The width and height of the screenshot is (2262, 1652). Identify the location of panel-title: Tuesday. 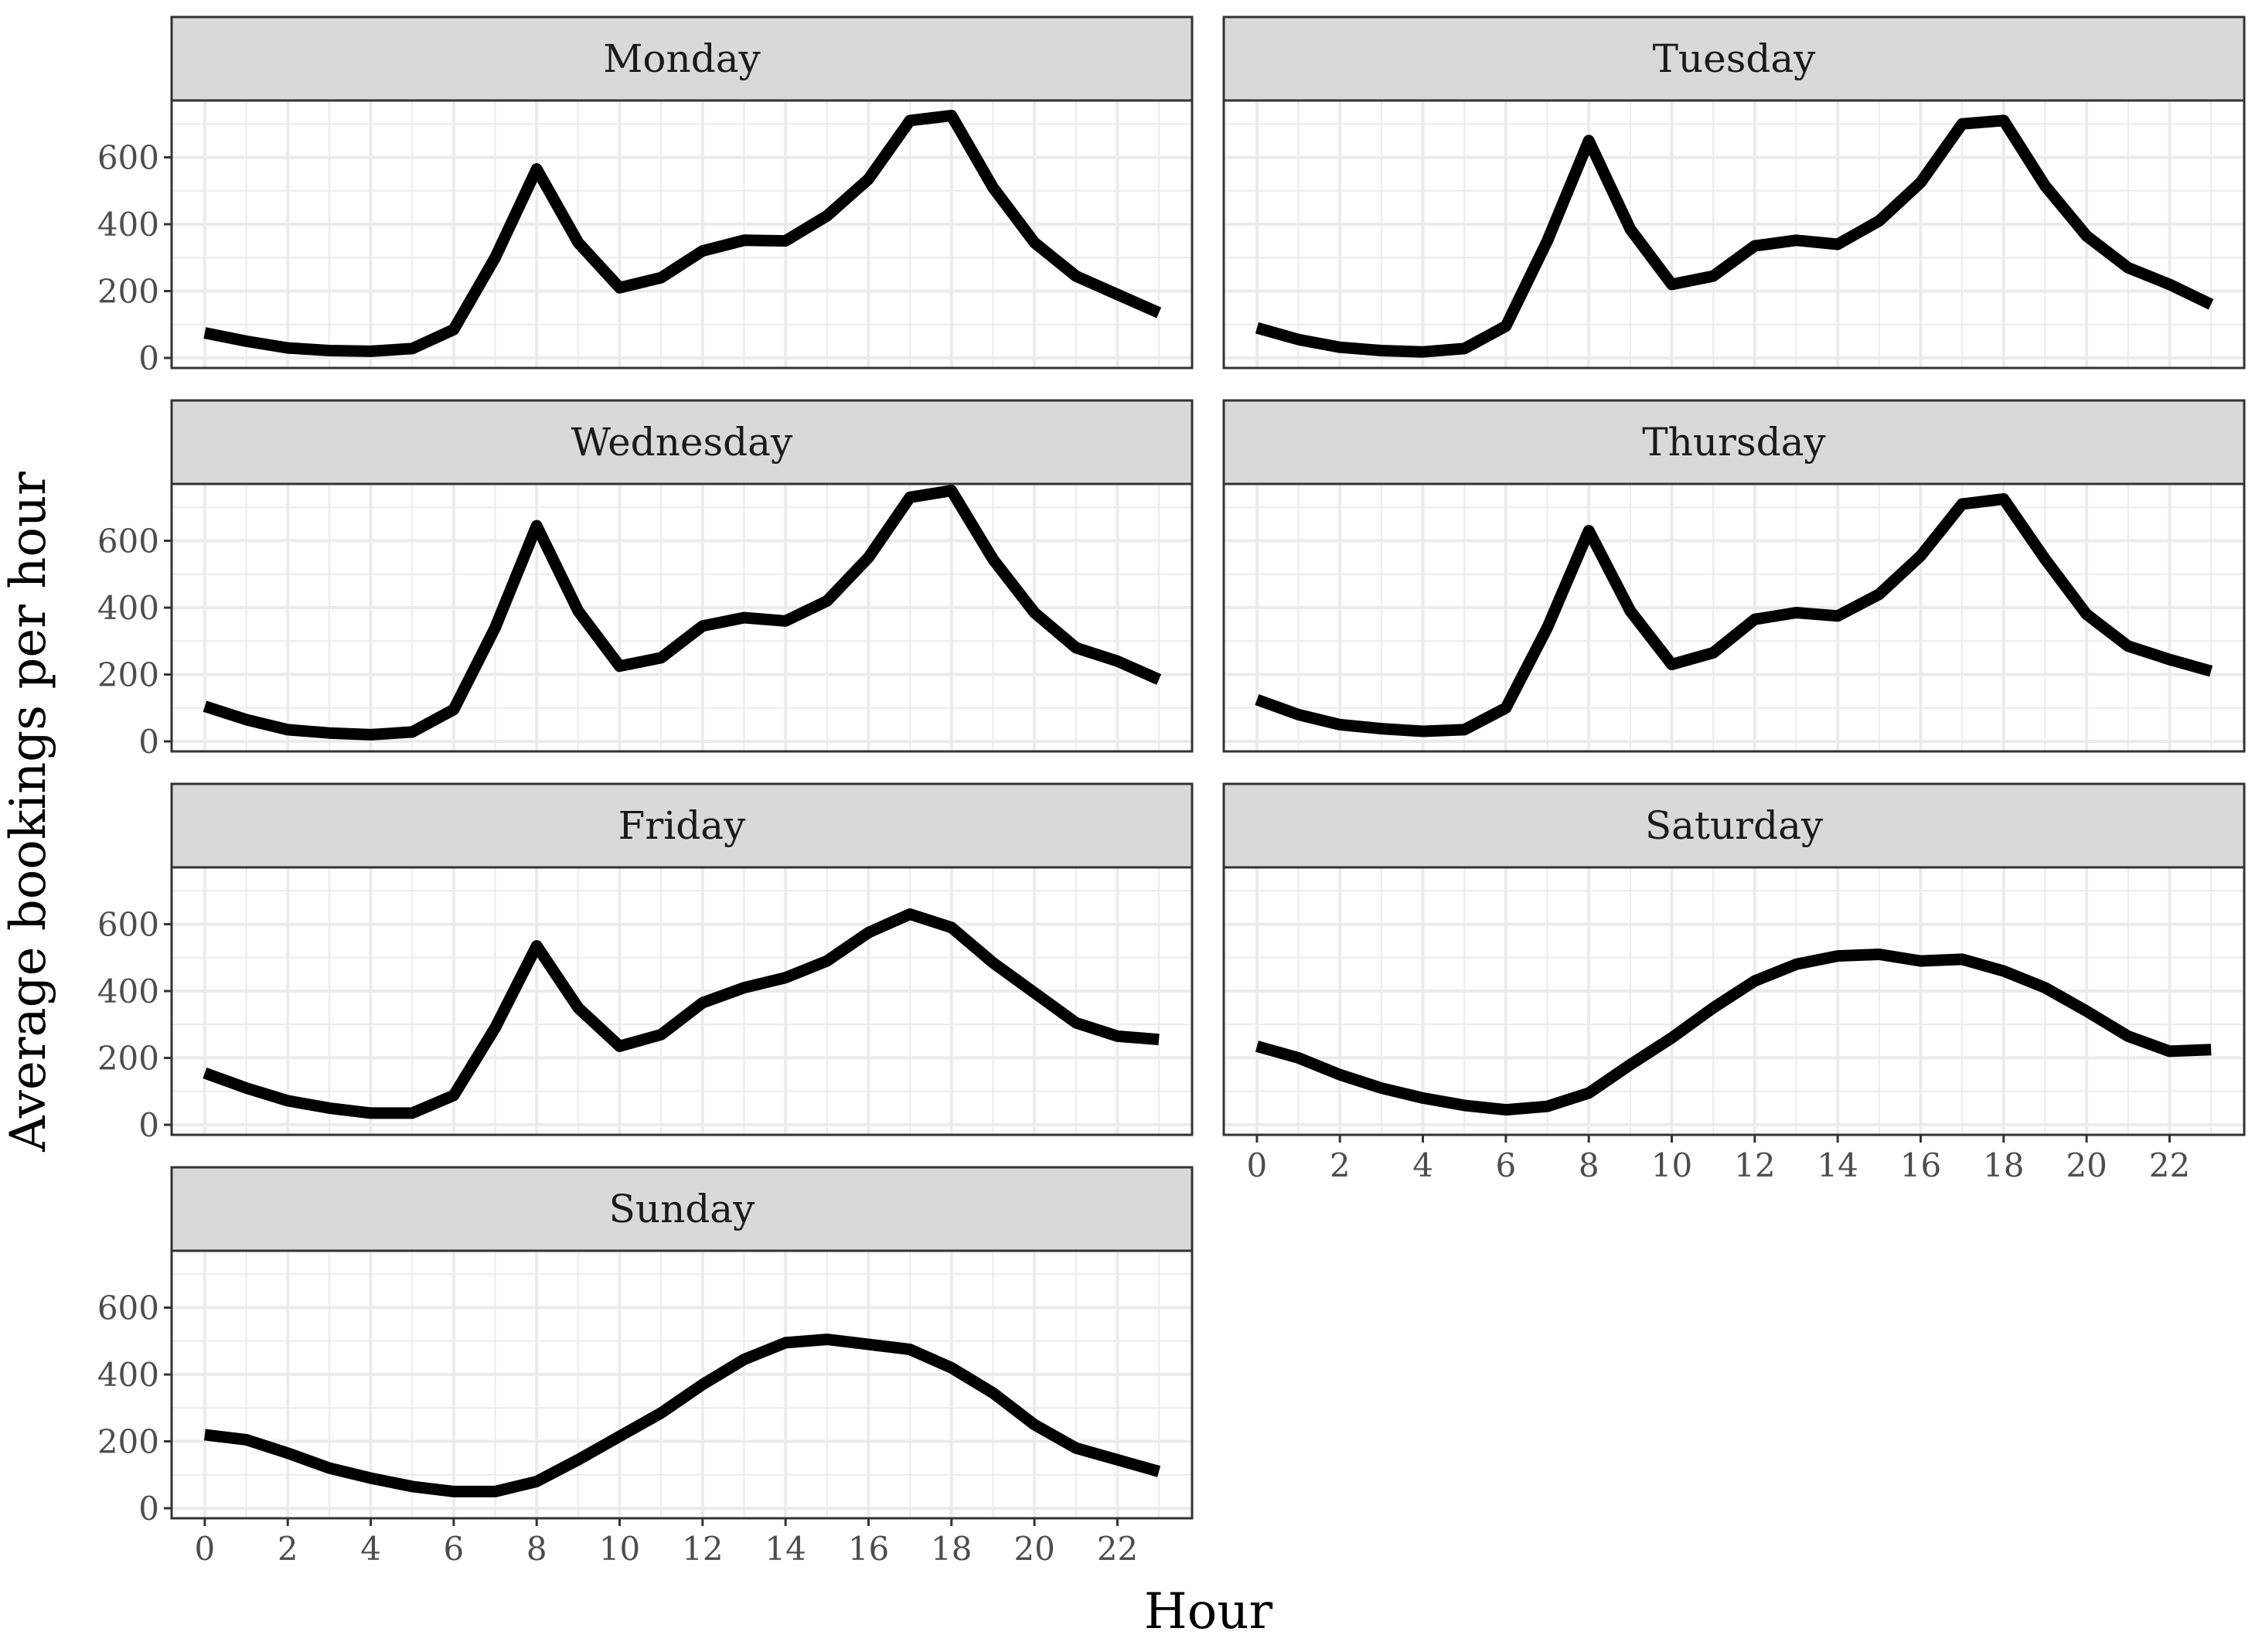
(1735, 58).